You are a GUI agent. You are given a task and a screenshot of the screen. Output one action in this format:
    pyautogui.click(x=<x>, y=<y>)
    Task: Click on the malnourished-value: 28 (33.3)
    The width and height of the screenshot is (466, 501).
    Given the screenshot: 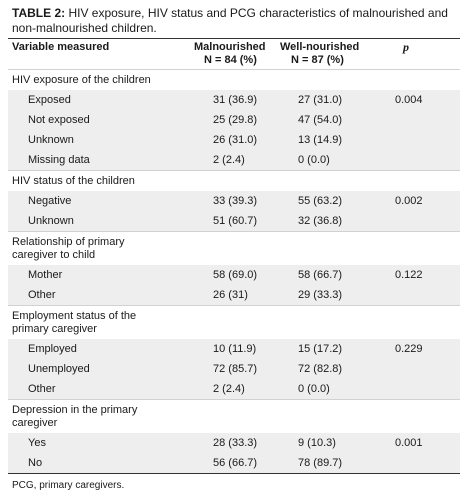 What is the action you would take?
    pyautogui.click(x=235, y=443)
    